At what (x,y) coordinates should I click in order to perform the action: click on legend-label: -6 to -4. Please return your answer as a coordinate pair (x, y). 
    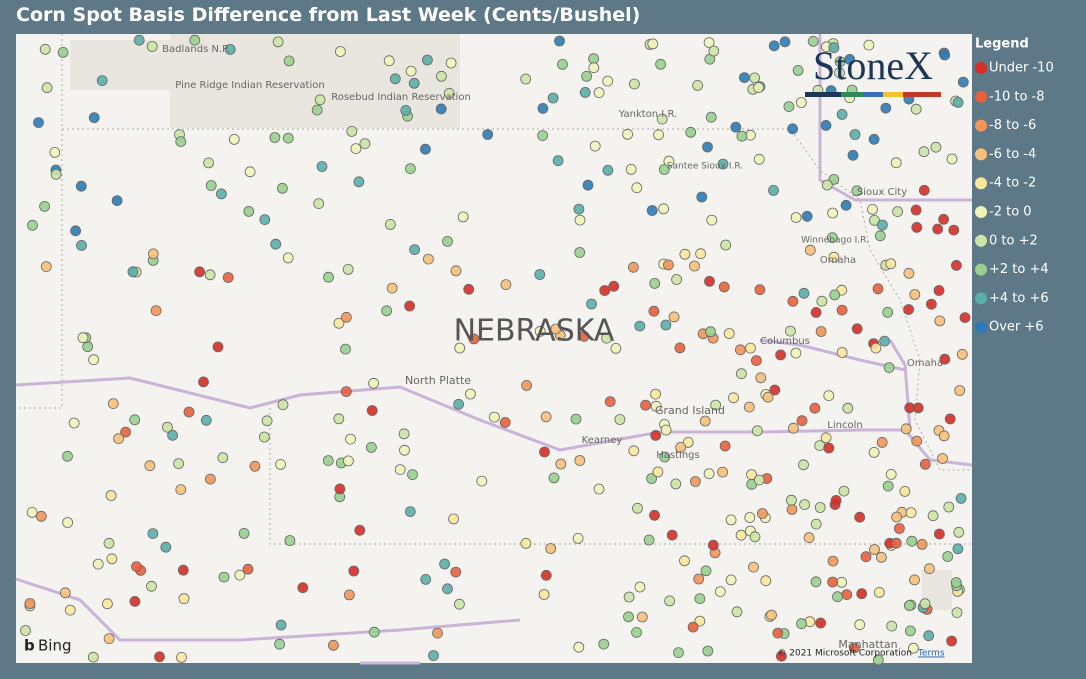
    Looking at the image, I should click on (1012, 154).